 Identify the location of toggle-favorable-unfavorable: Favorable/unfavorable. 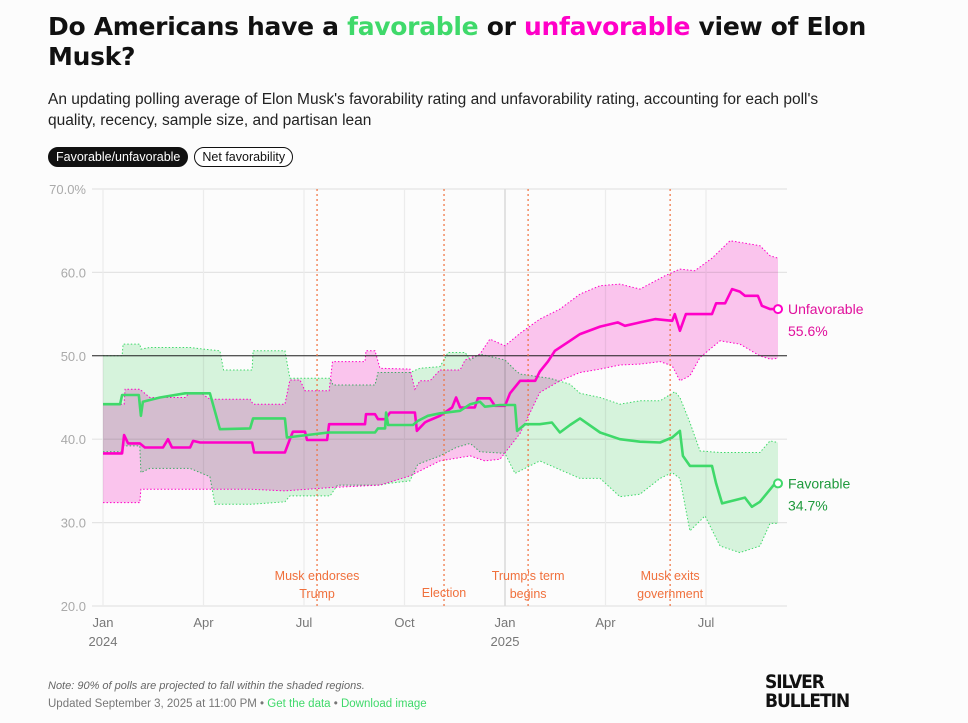
(118, 157).